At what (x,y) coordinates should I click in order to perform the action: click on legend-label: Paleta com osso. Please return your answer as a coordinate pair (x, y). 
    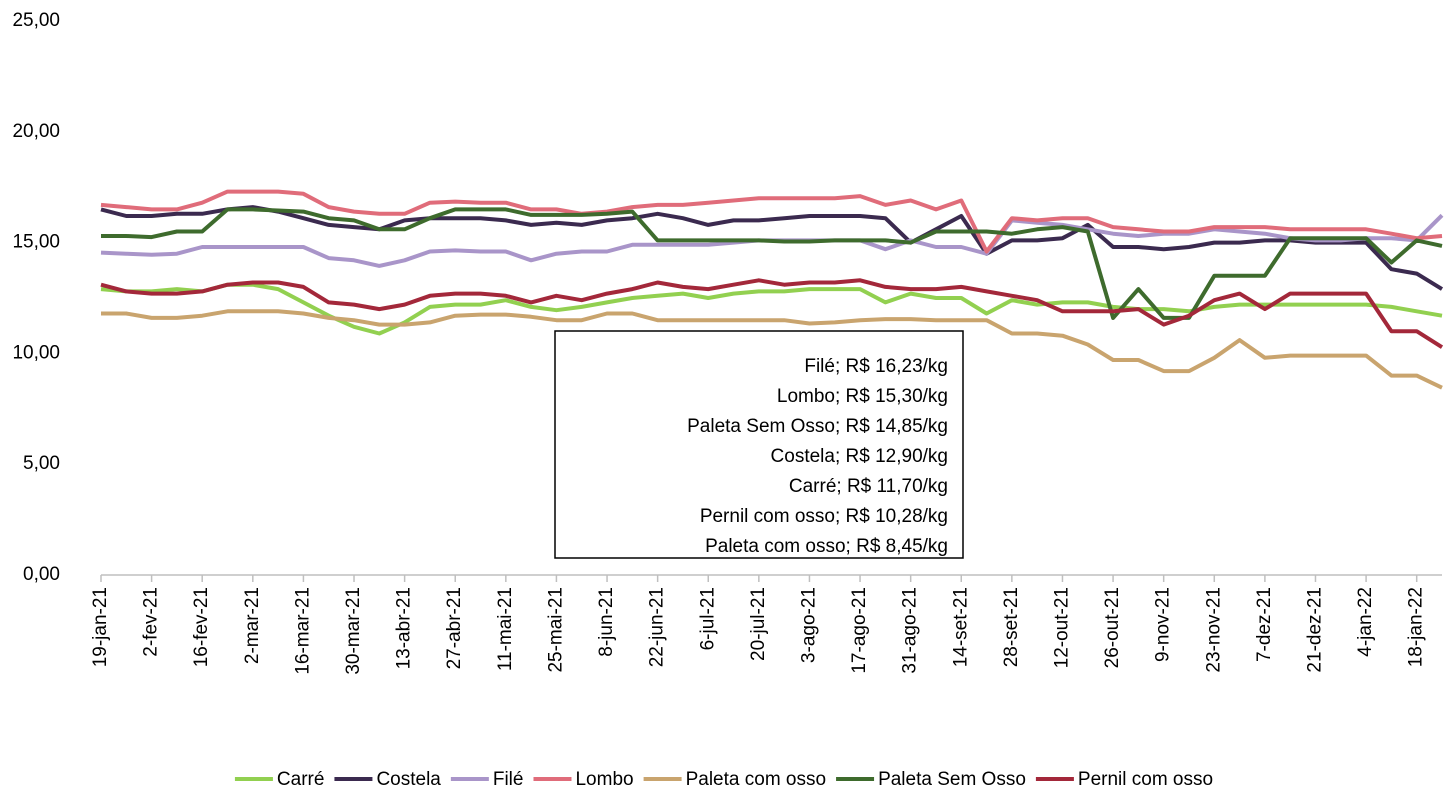
    Looking at the image, I should click on (756, 779).